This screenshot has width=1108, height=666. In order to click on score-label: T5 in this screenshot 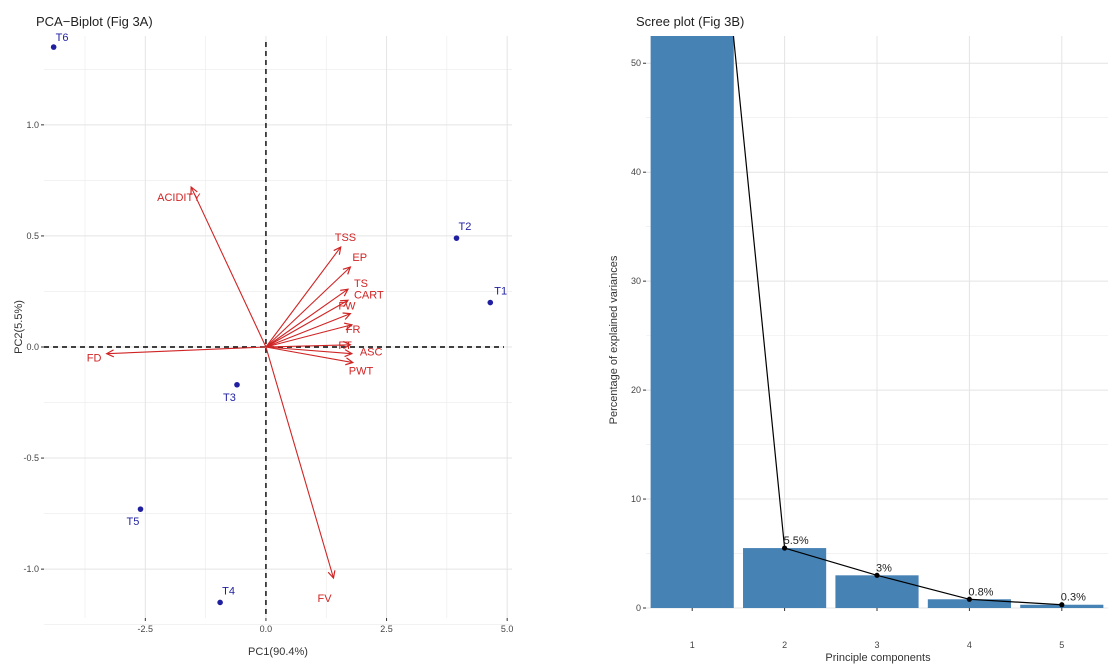, I will do `click(132, 522)`.